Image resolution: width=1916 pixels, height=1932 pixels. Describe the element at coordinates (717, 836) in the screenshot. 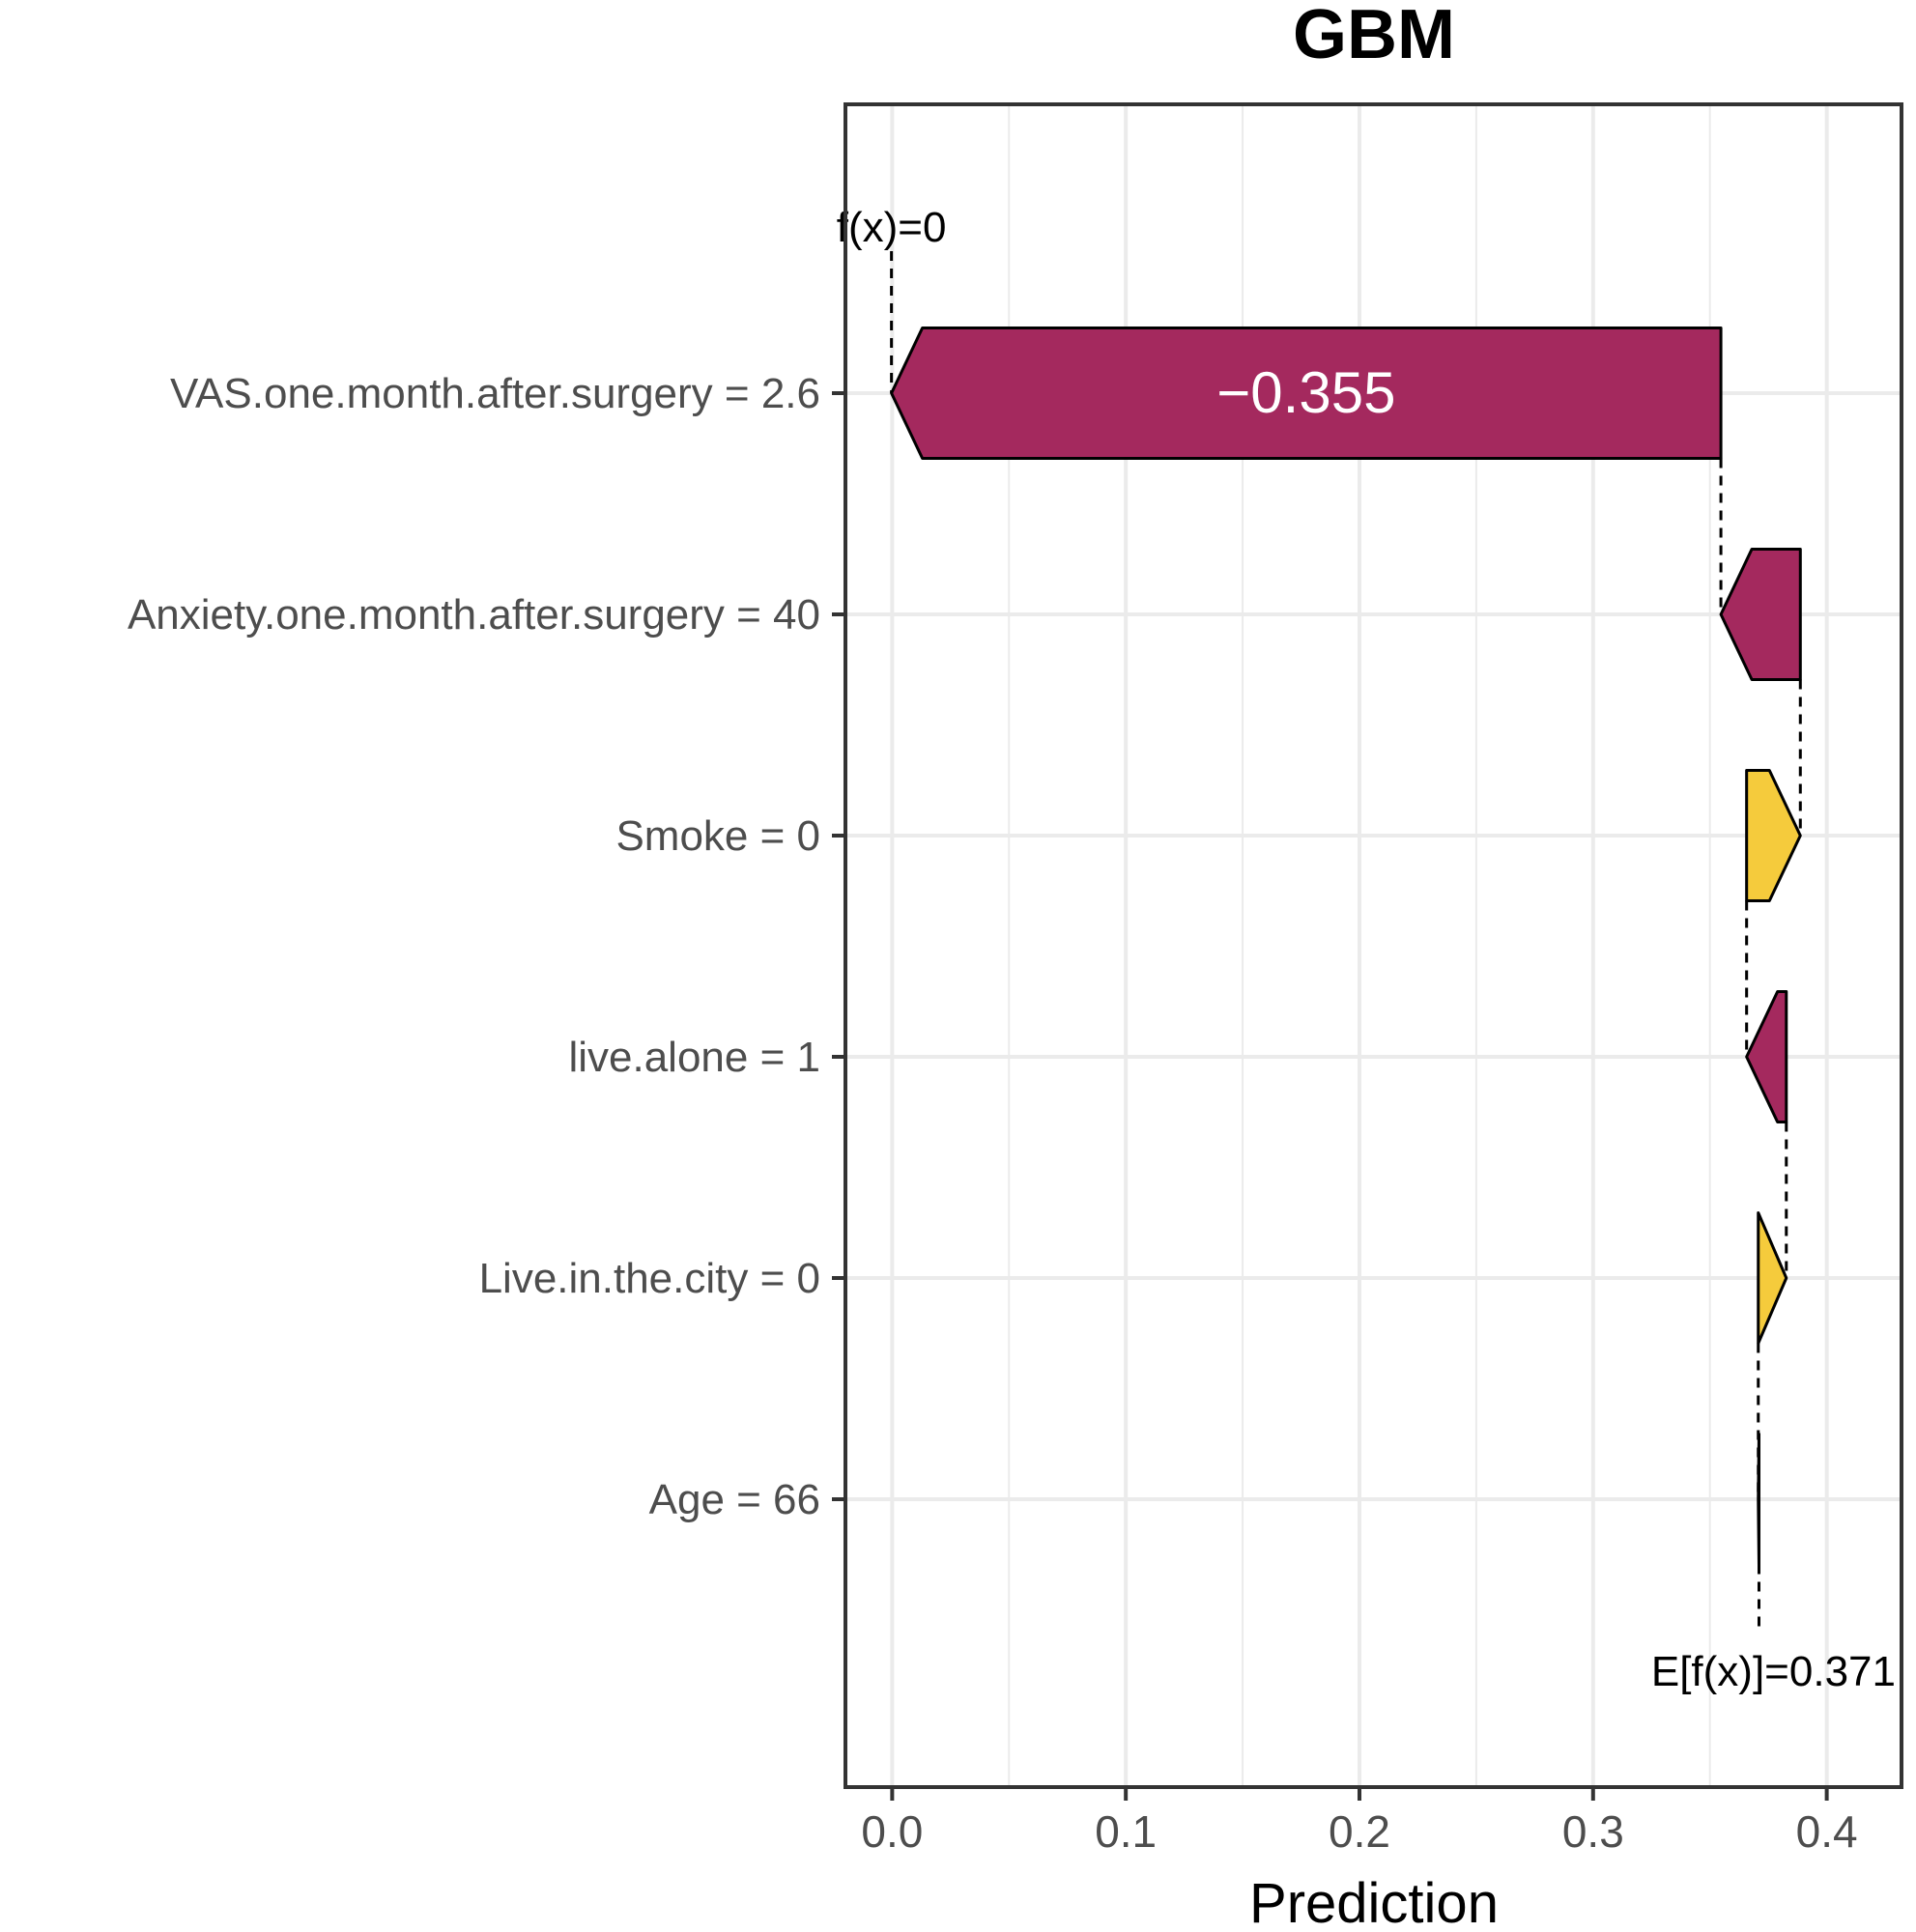

I see `y-tick-label: Smoke = 0` at that location.